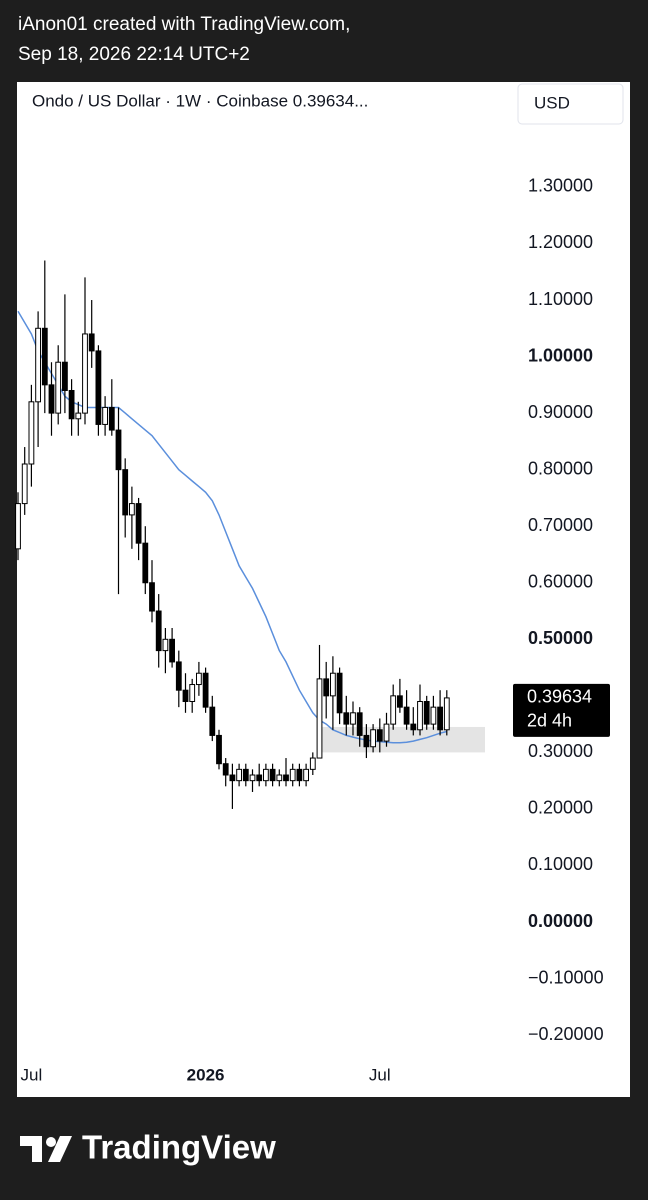 This screenshot has height=1200, width=648. I want to click on y-tick-label: 0.20000, so click(560, 808).